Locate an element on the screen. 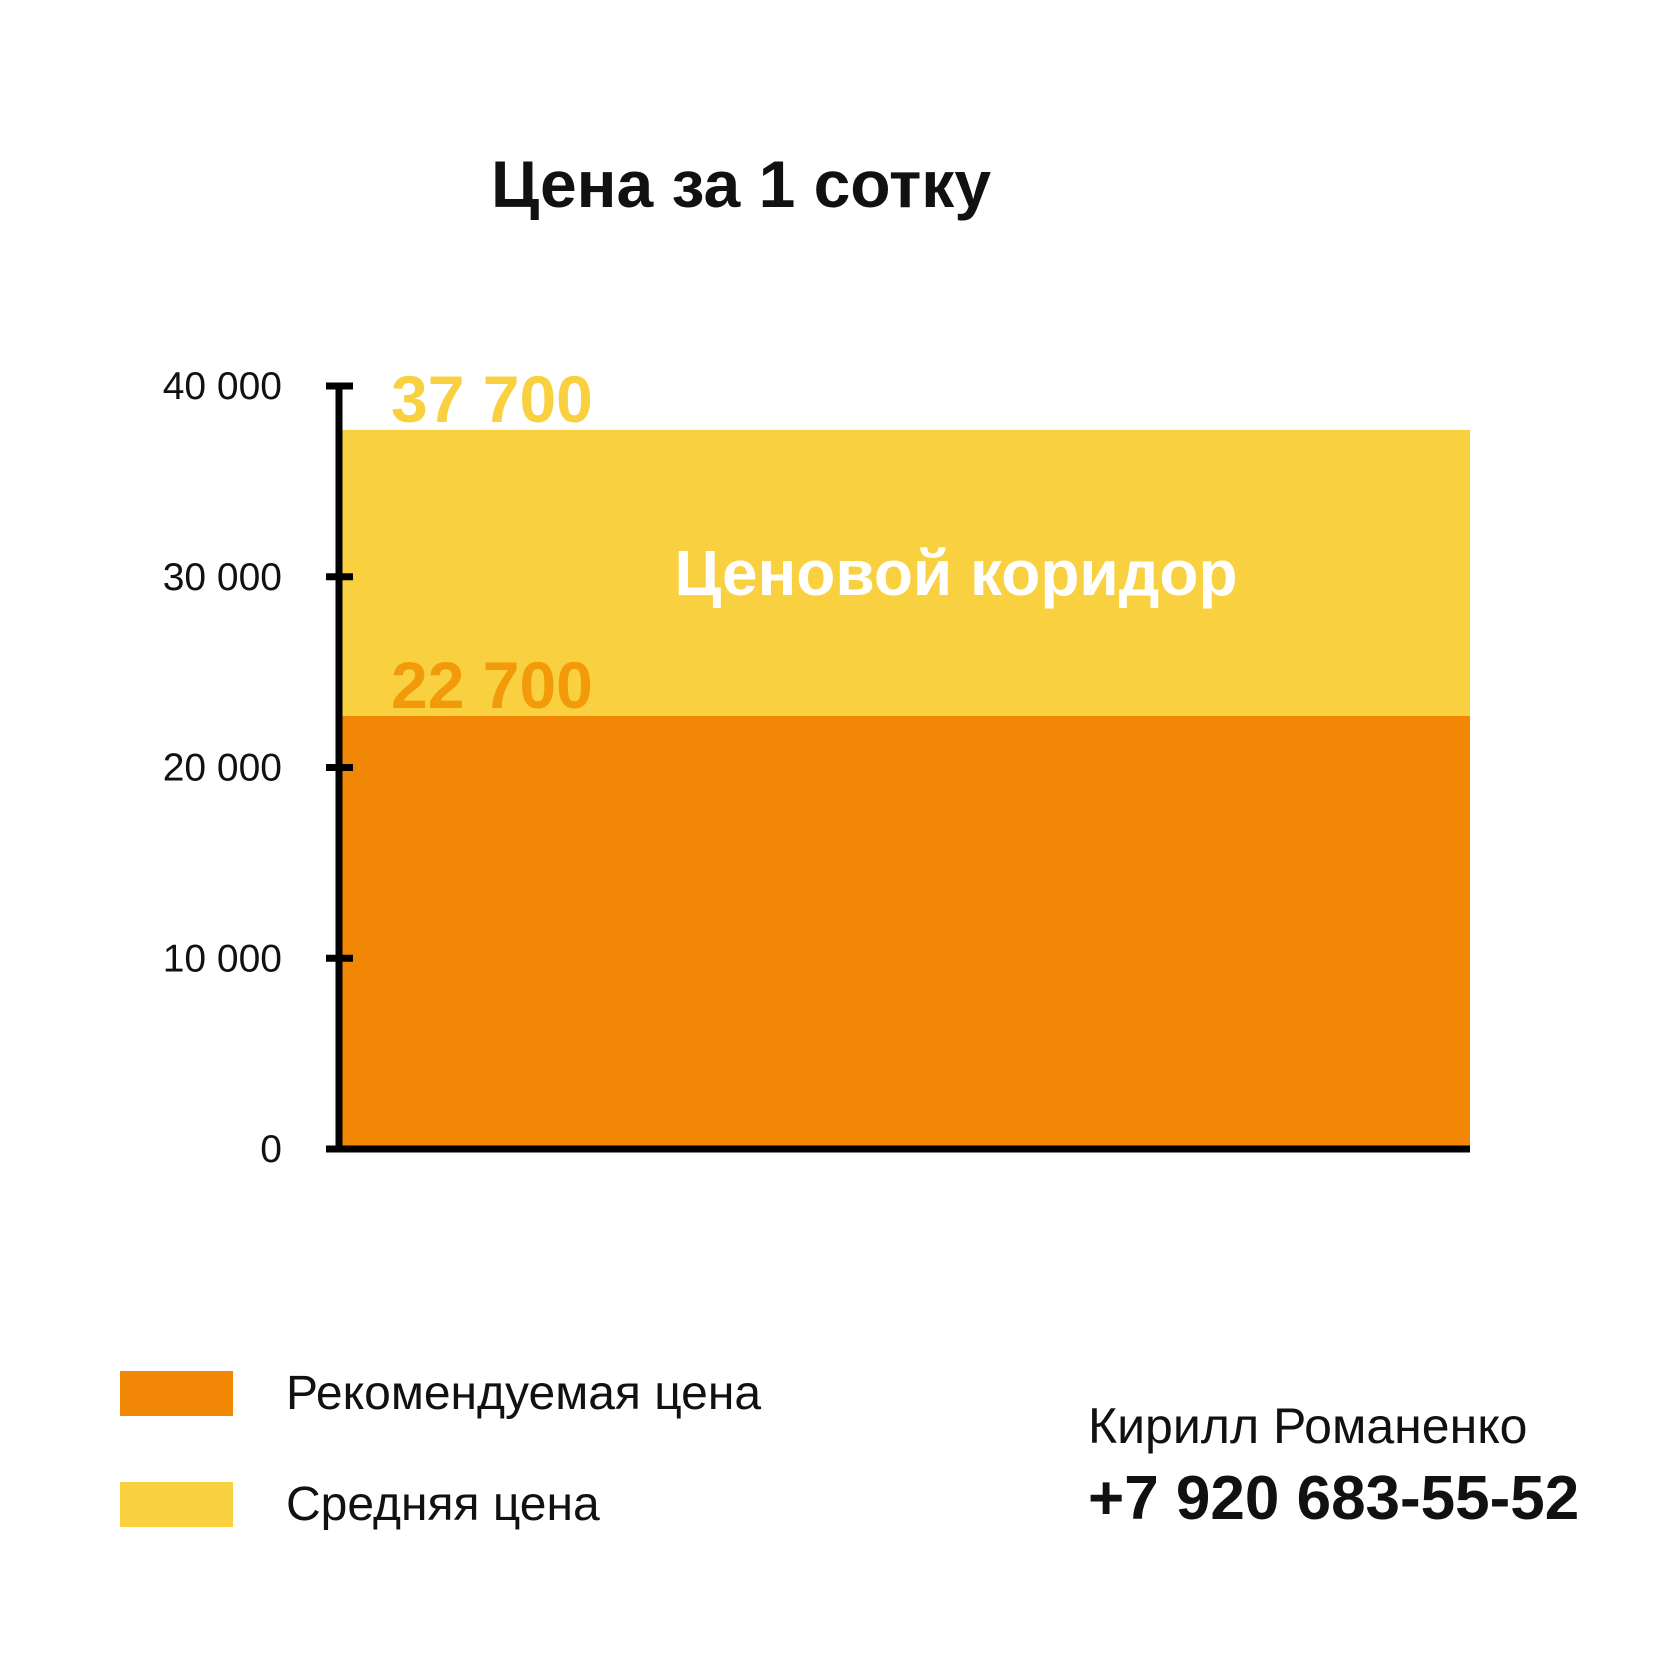 Image resolution: width=1680 pixels, height=1679 pixels. annotation: Ценовой коридор is located at coordinates (955, 573).